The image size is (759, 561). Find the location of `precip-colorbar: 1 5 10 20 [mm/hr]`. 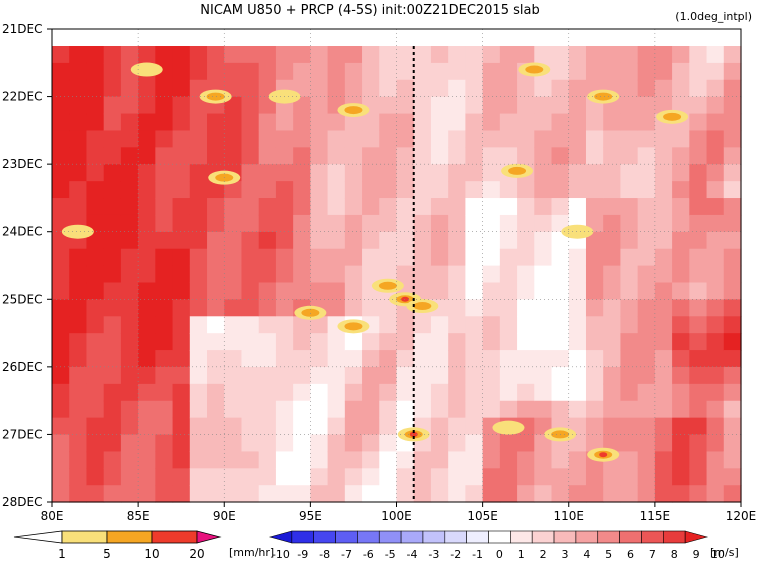

precip-colorbar: 1 5 10 20 [mm/hr] is located at coordinates (143, 545).